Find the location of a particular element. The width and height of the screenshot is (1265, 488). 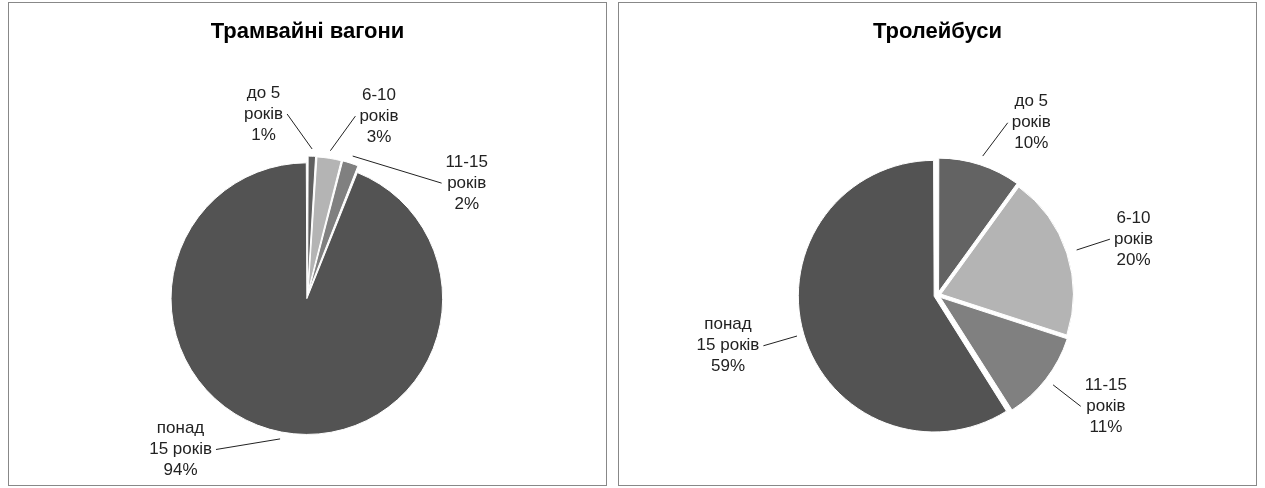

data-label: 1% is located at coordinates (263, 134).